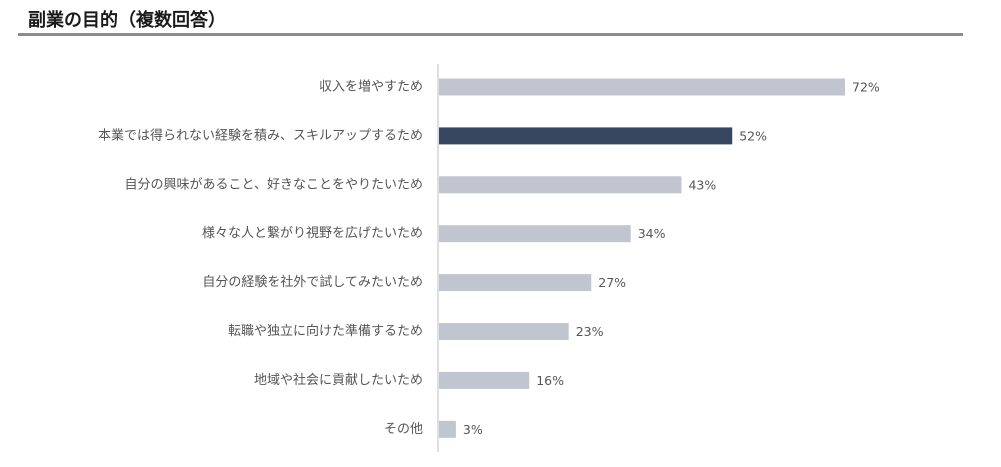 This screenshot has width=1001, height=467. I want to click on value-label-0: 72%, so click(866, 87).